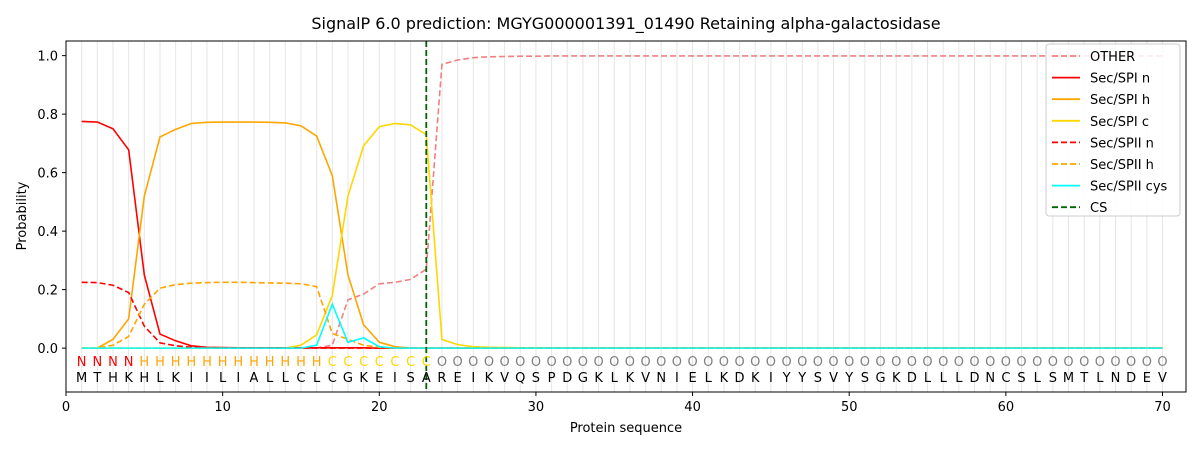 The image size is (1200, 450). I want to click on y-tick-label: 0.4, so click(47, 232).